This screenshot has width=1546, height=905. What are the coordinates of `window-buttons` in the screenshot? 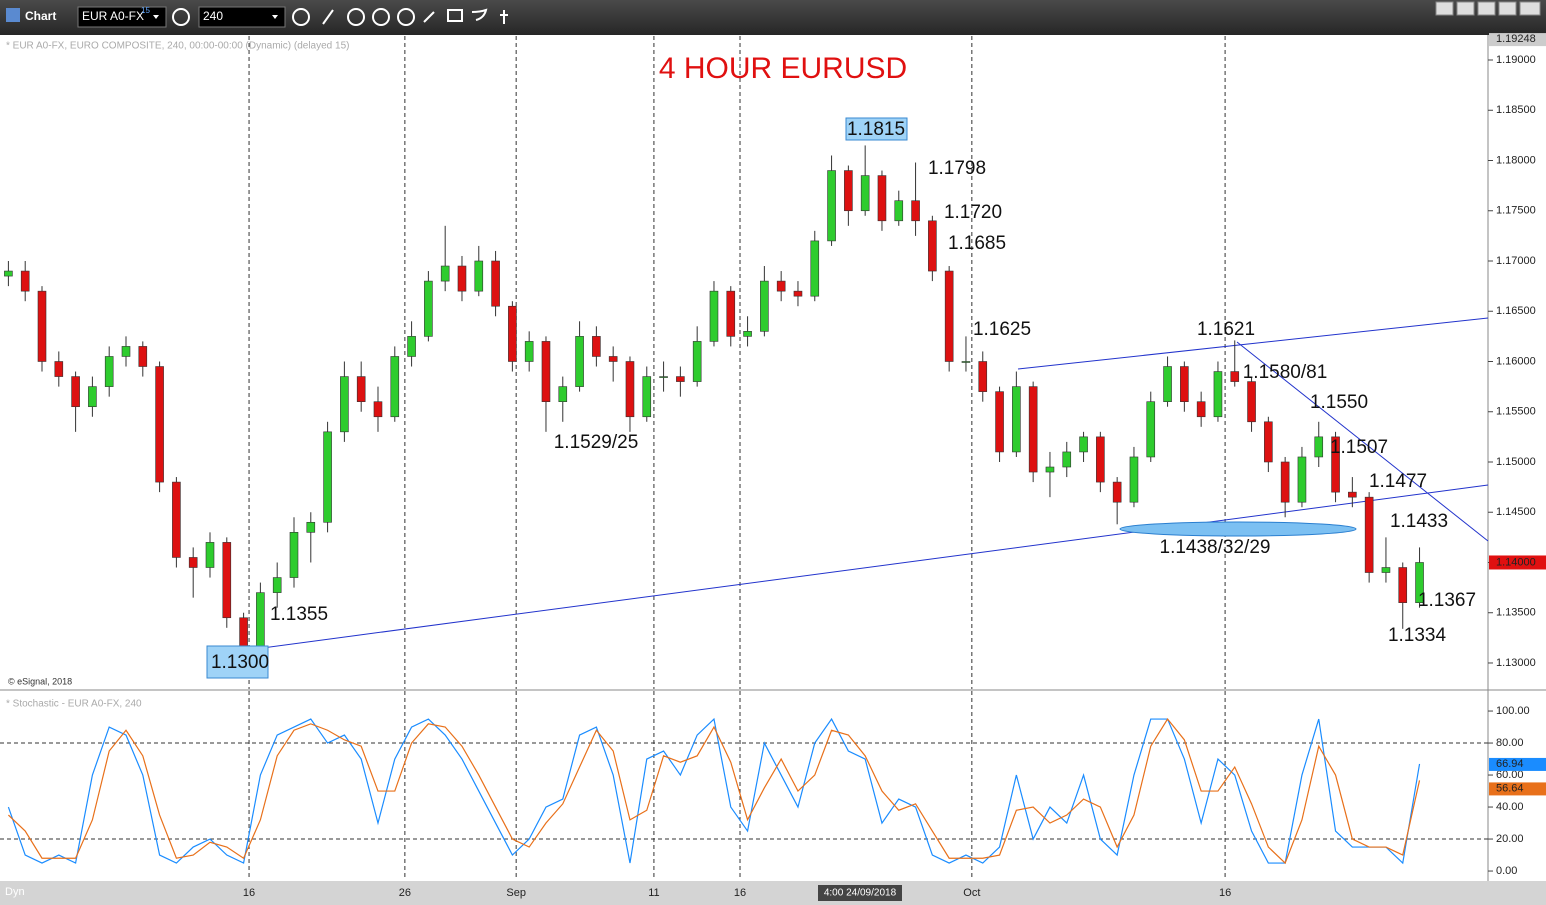 It's located at (1488, 8).